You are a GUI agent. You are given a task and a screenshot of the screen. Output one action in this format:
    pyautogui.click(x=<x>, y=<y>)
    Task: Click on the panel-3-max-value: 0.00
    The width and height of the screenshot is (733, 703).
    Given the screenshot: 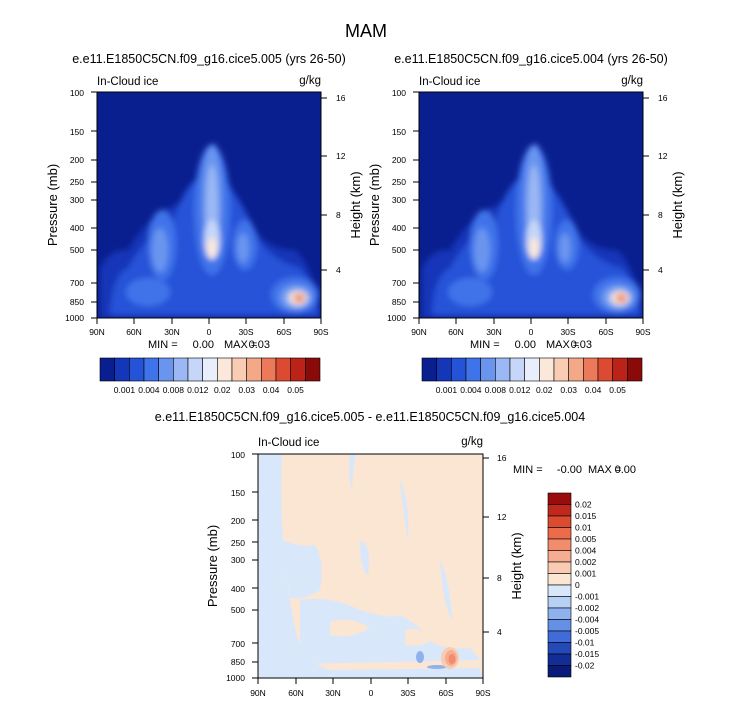 What is the action you would take?
    pyautogui.click(x=625, y=470)
    